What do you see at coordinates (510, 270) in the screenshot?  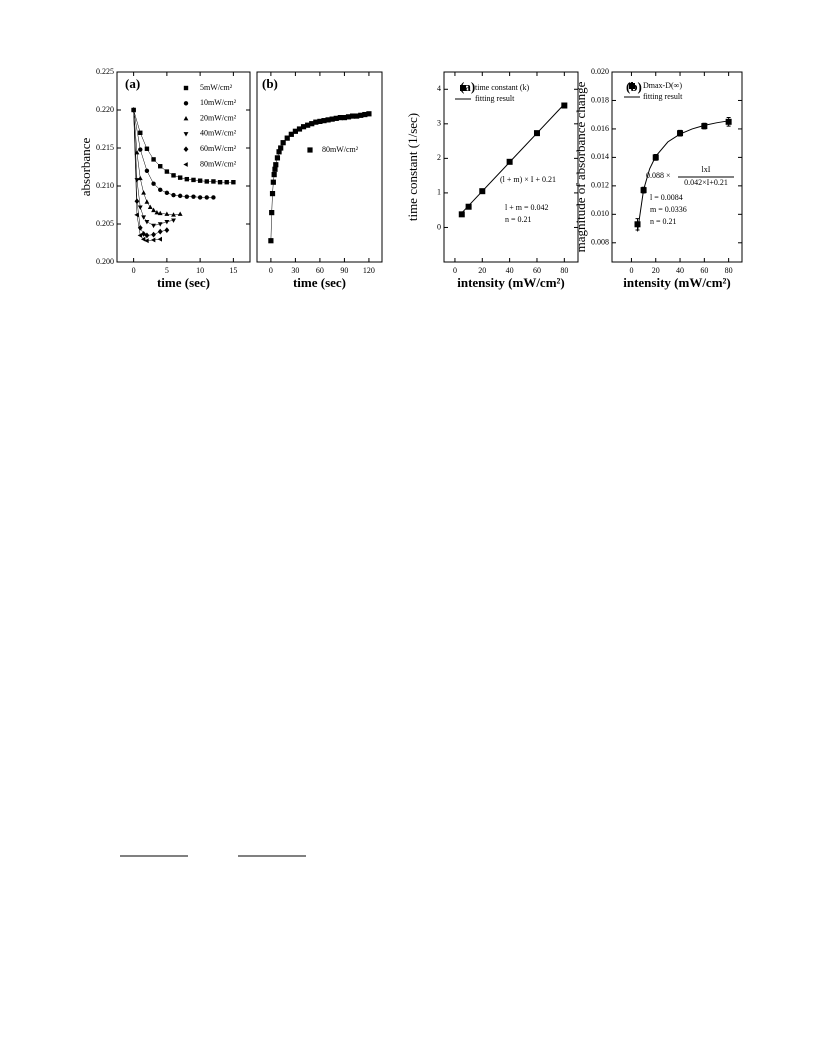 I see `x-tick-label: 40` at bounding box center [510, 270].